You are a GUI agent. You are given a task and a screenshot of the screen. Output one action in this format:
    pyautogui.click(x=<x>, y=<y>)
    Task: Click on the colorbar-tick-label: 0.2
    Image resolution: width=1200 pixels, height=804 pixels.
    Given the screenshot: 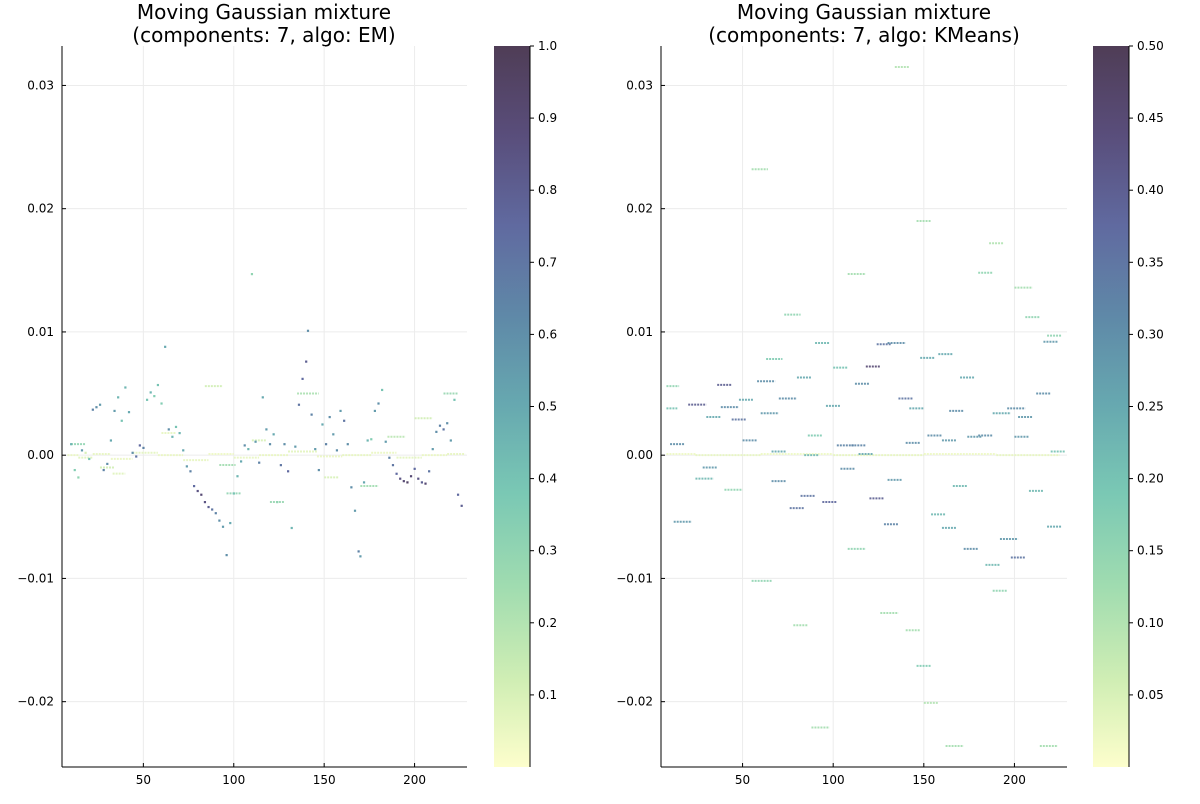 What is the action you would take?
    pyautogui.click(x=547, y=623)
    